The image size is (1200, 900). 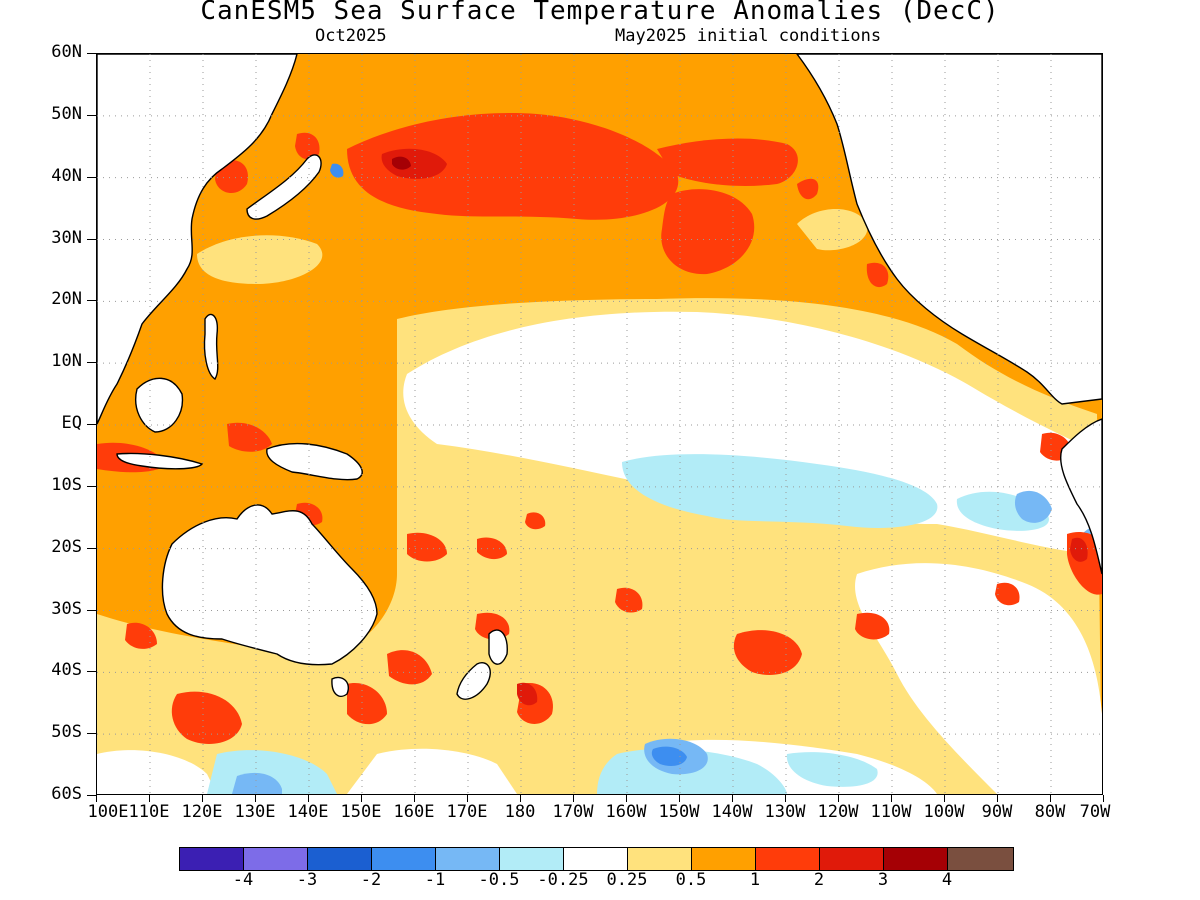 I want to click on lon-tick-label: 70W, so click(x=1095, y=812).